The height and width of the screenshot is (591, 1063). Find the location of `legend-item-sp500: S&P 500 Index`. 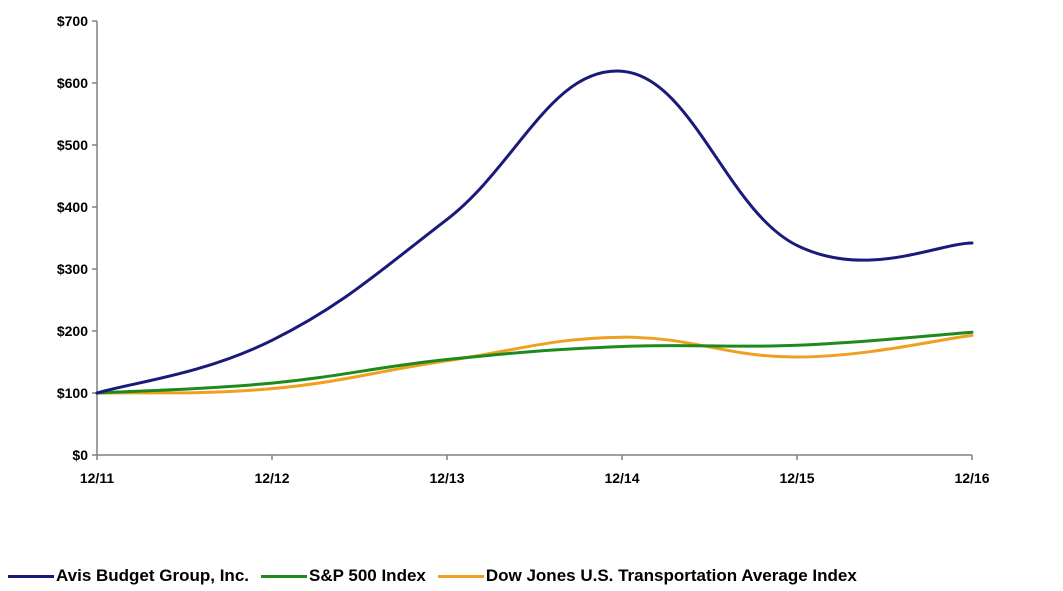

legend-item-sp500: S&P 500 Index is located at coordinates (343, 576).